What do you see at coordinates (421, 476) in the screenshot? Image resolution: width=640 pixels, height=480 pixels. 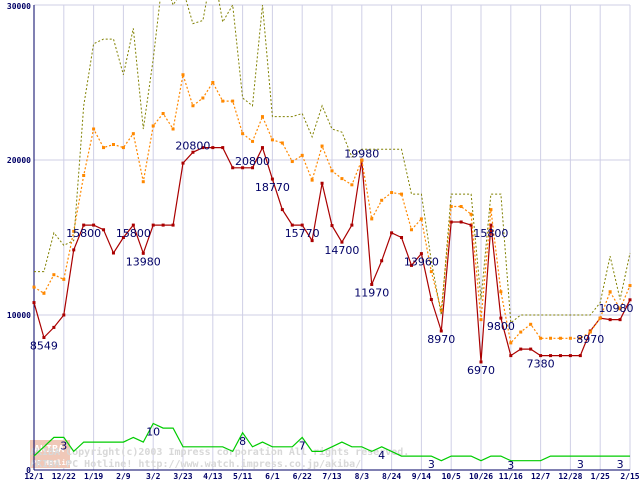 I see `x-tick-label: 9/14` at bounding box center [421, 476].